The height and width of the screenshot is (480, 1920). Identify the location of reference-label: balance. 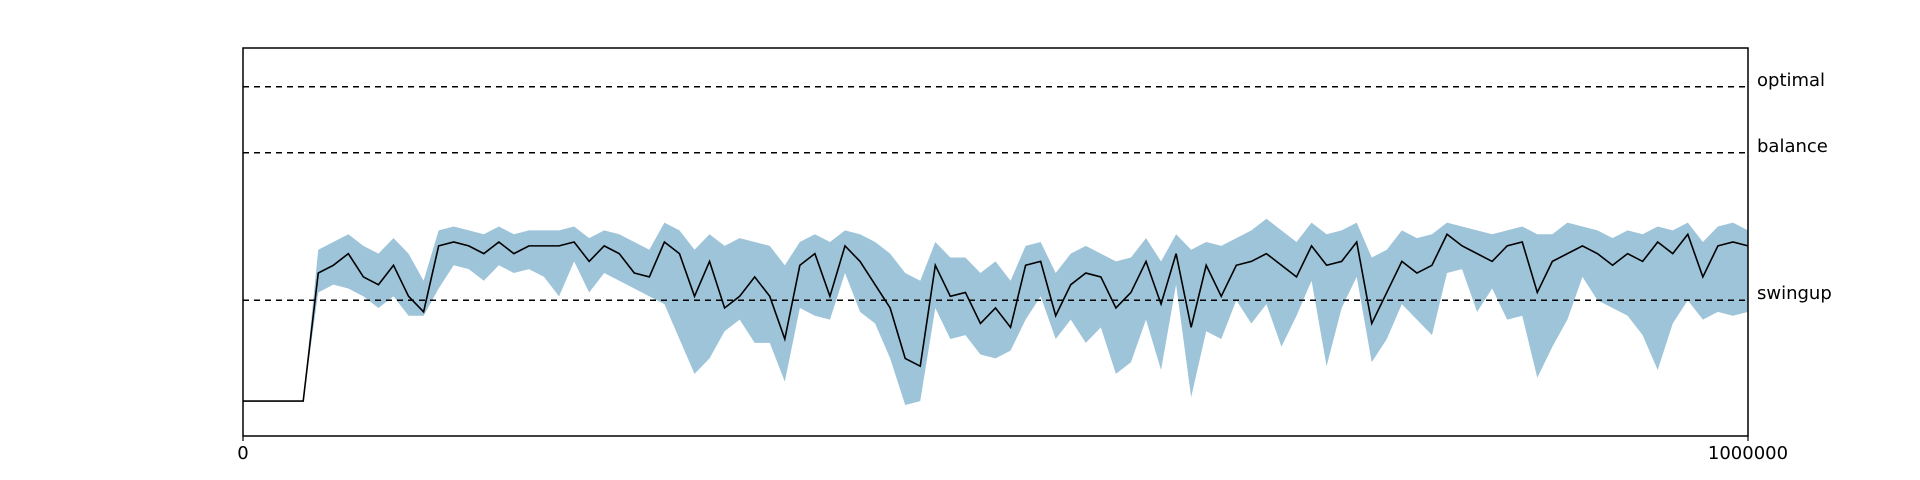
(1792, 146).